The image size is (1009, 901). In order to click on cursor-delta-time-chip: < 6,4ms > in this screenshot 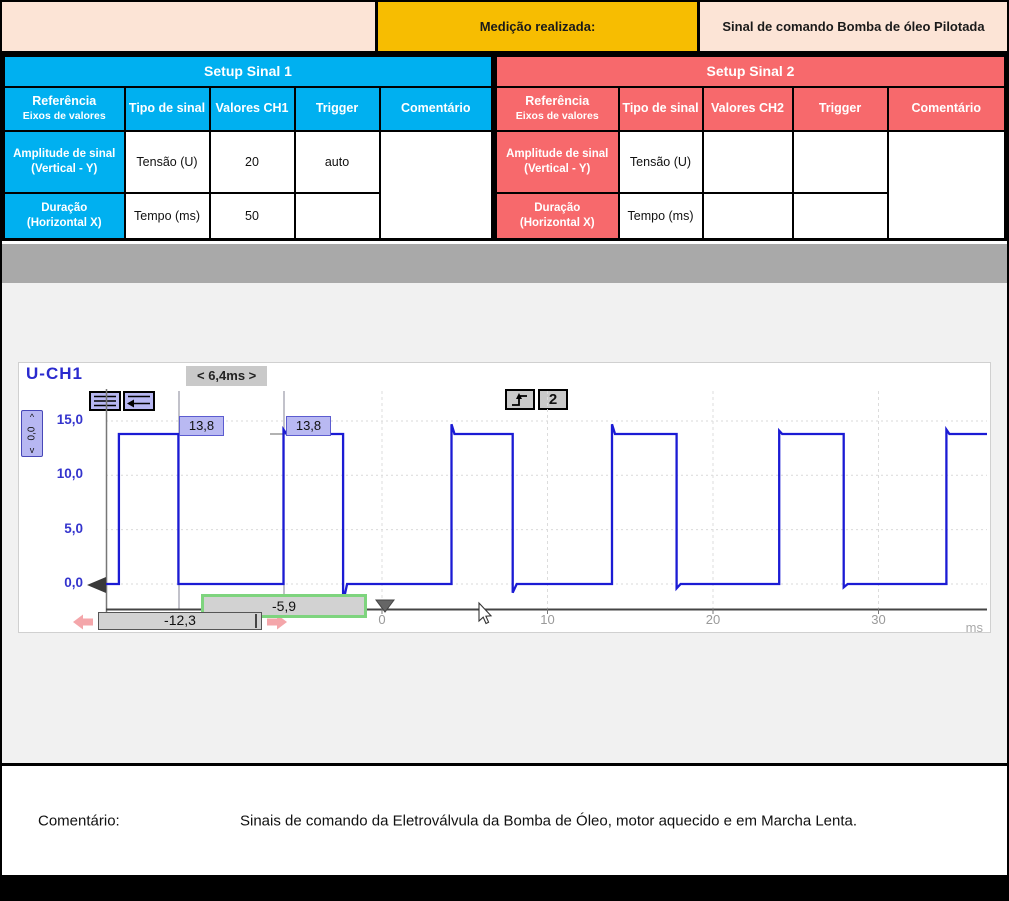, I will do `click(227, 376)`.